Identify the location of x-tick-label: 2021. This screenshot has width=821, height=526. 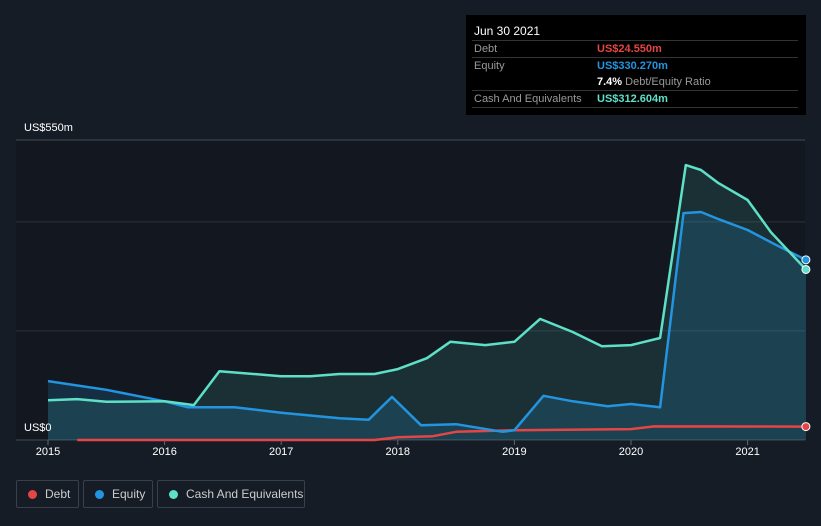
(747, 452).